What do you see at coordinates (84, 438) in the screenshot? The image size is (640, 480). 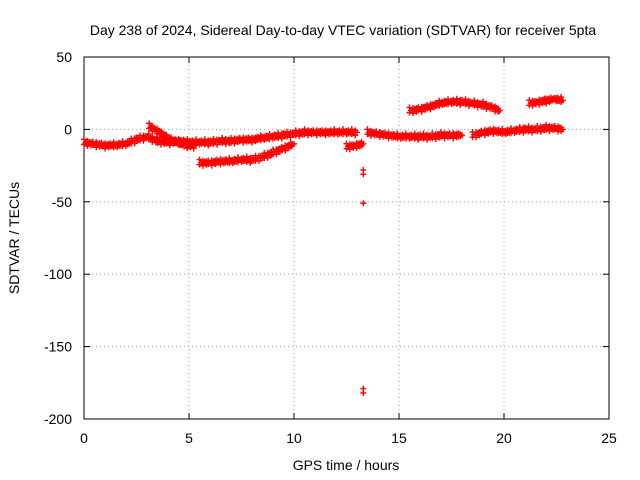 I see `x-tick-label: 0` at bounding box center [84, 438].